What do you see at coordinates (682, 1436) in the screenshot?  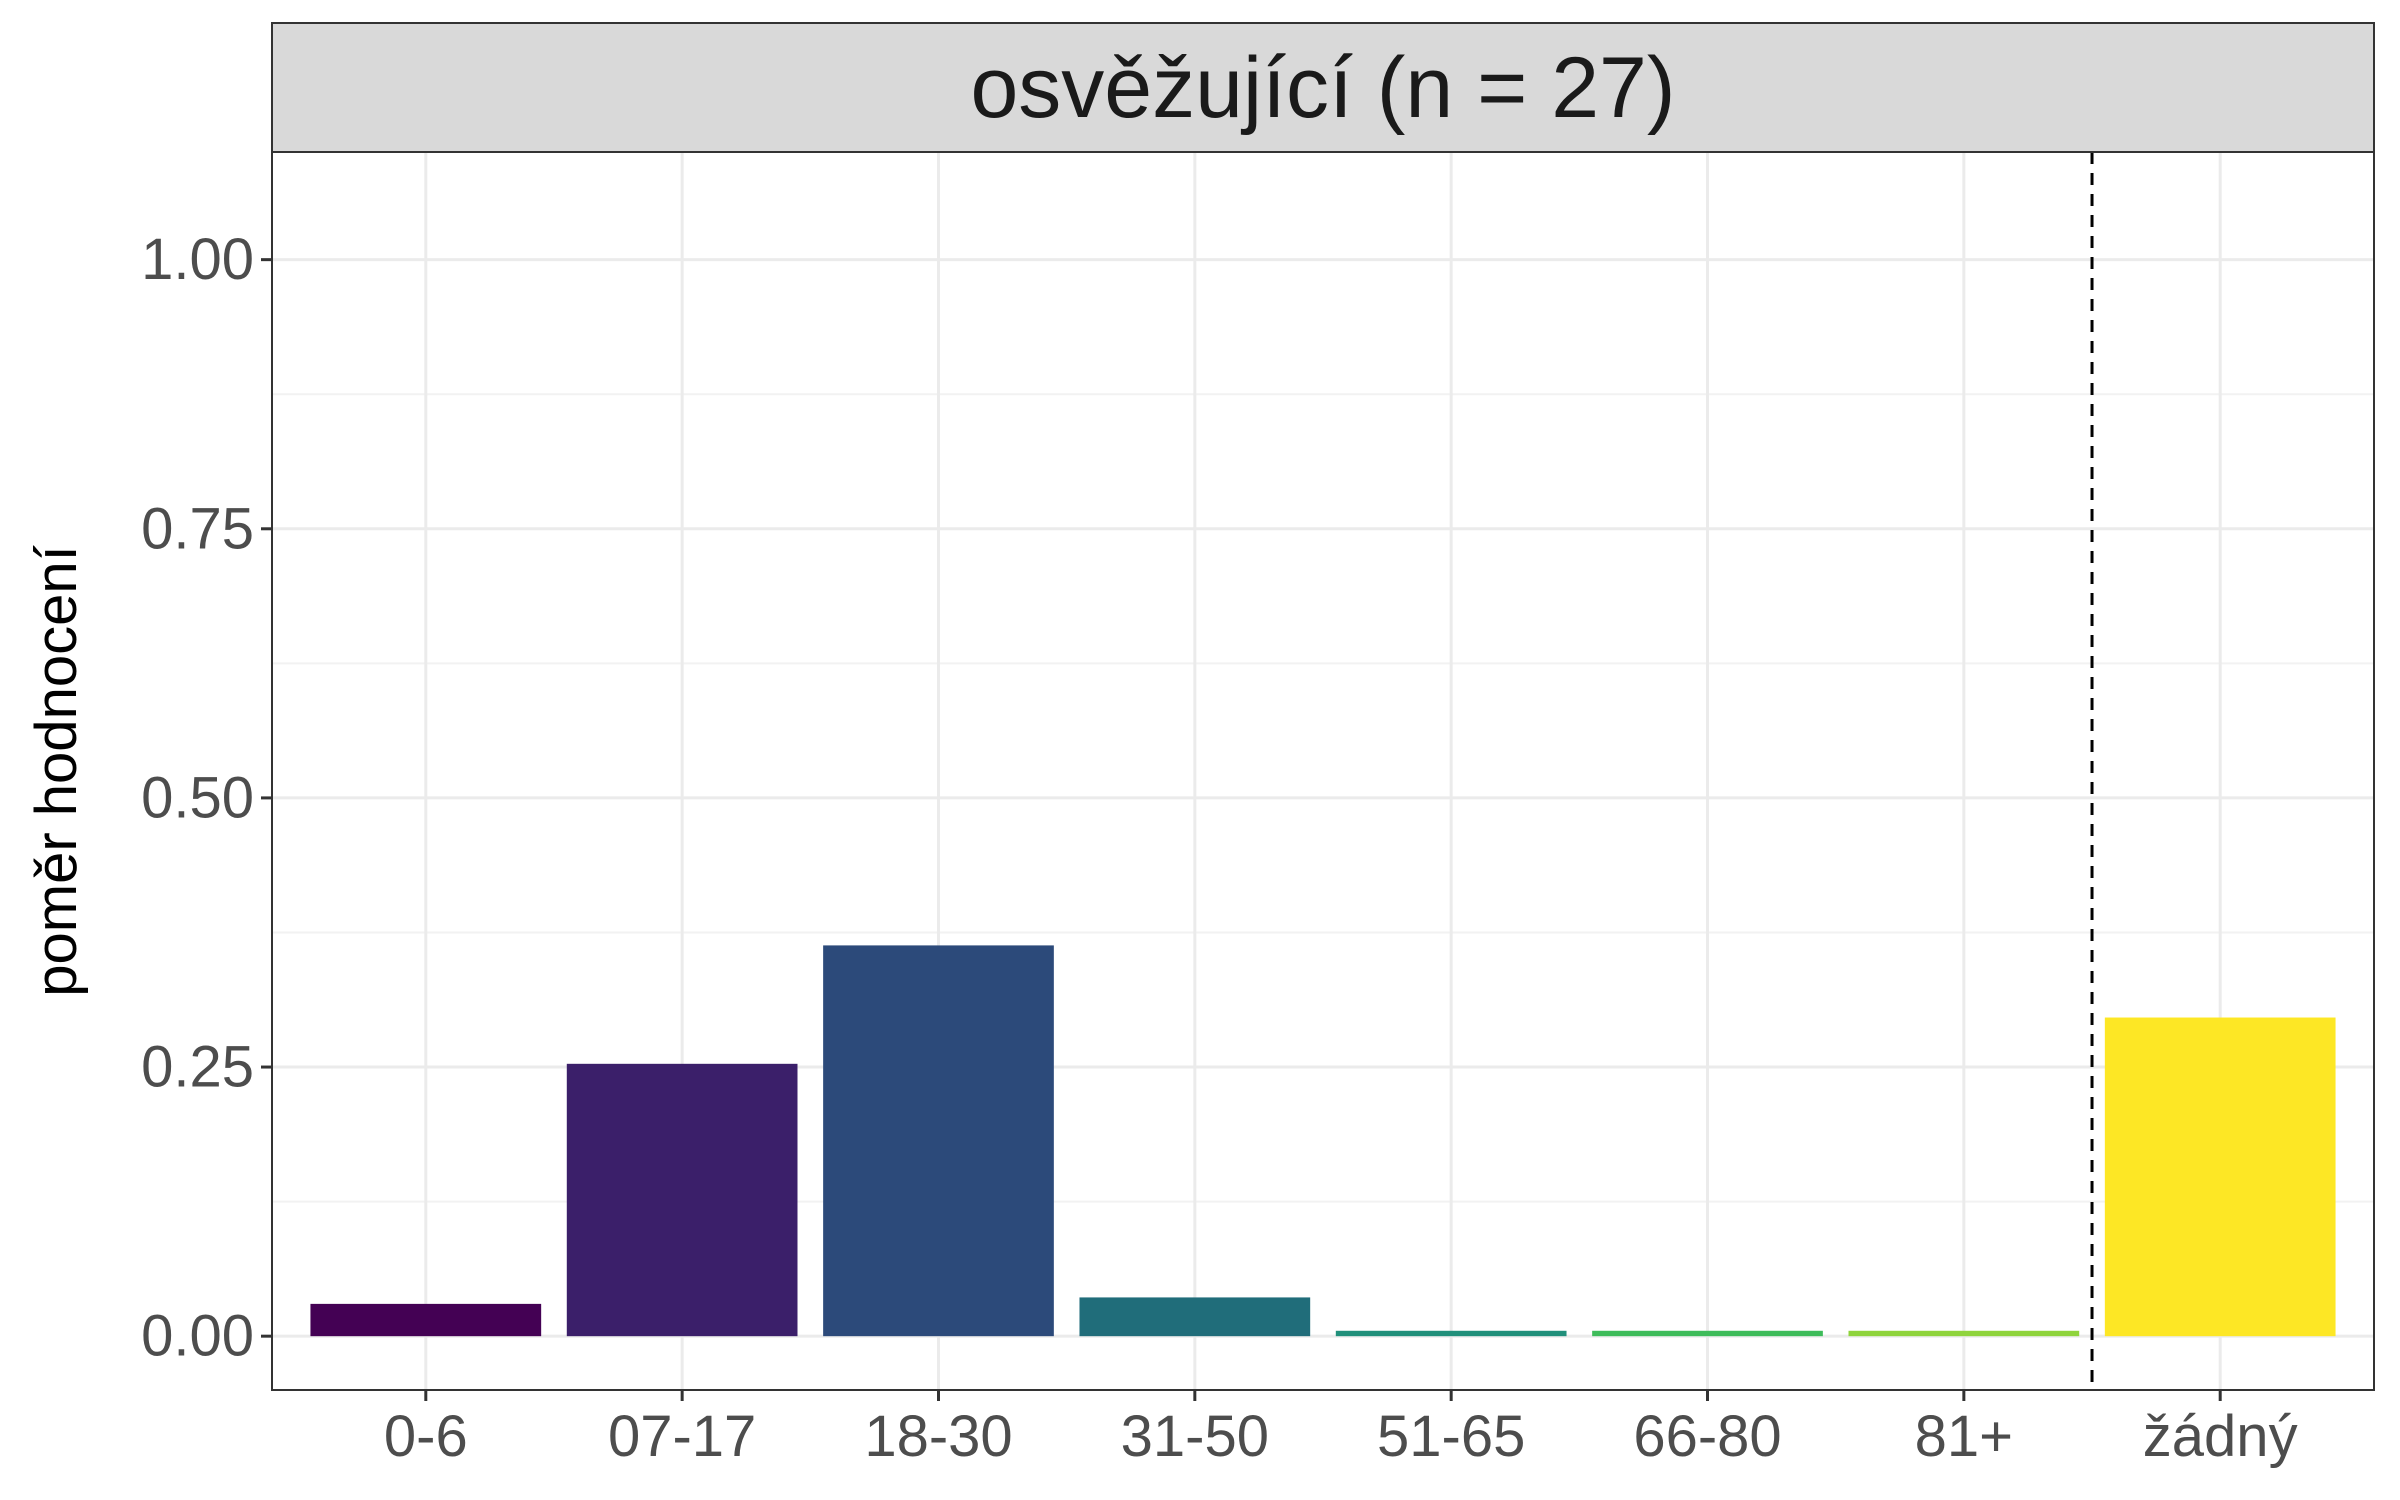 I see `x-tick-label: 07-17` at bounding box center [682, 1436].